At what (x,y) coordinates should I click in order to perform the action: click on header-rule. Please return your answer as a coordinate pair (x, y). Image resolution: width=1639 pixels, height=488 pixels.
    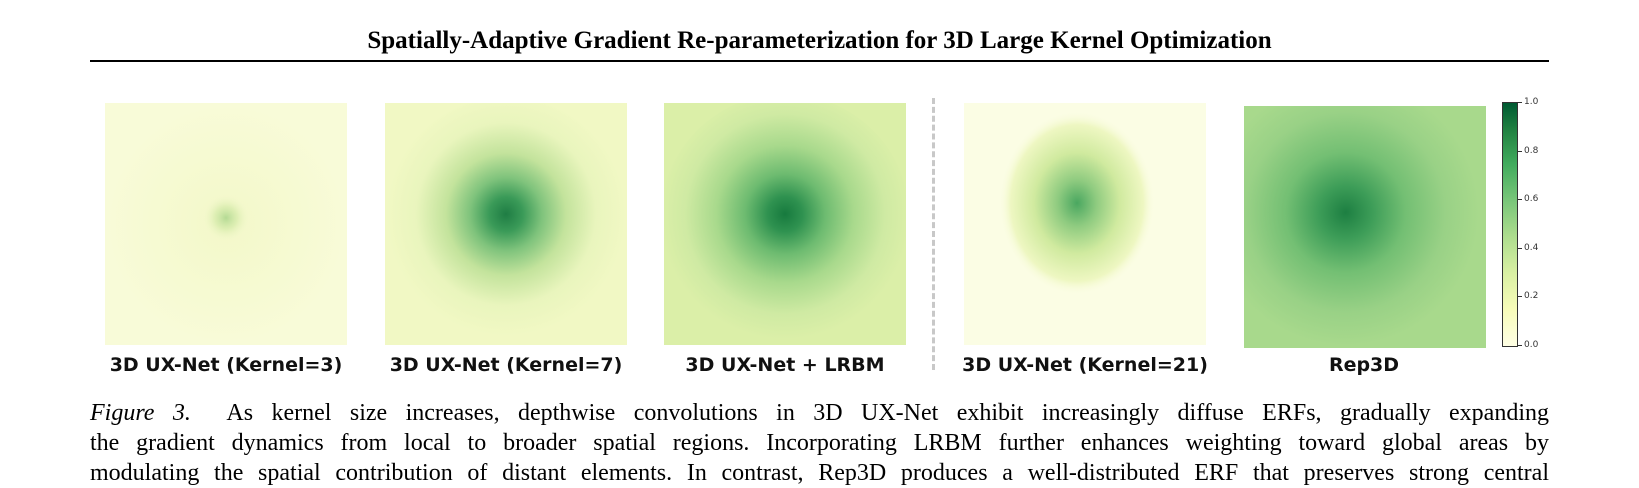
    Looking at the image, I should click on (819, 61).